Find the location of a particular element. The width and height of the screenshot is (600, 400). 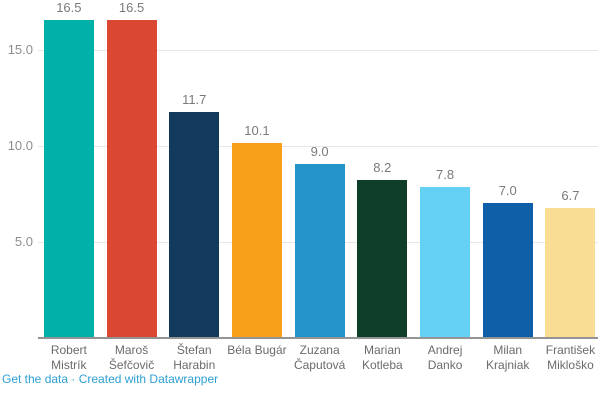

bar-value-label: 7.8 is located at coordinates (445, 174).